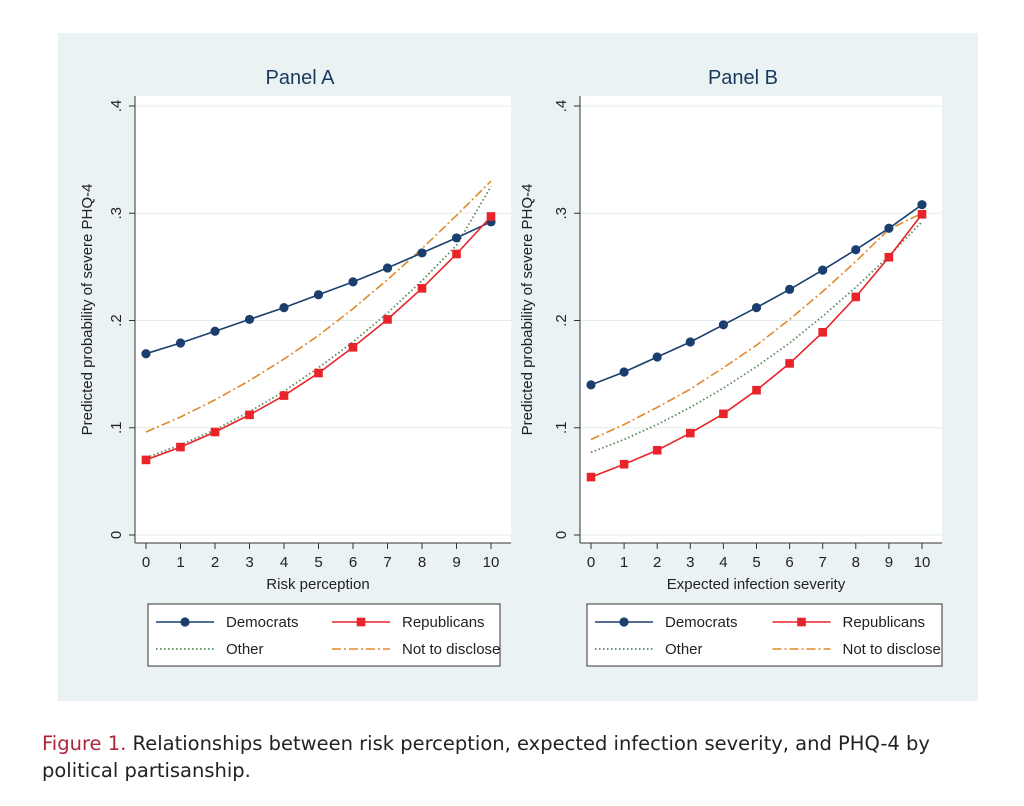 The width and height of the screenshot is (1024, 806). What do you see at coordinates (387, 562) in the screenshot?
I see `x-tick-label: 7` at bounding box center [387, 562].